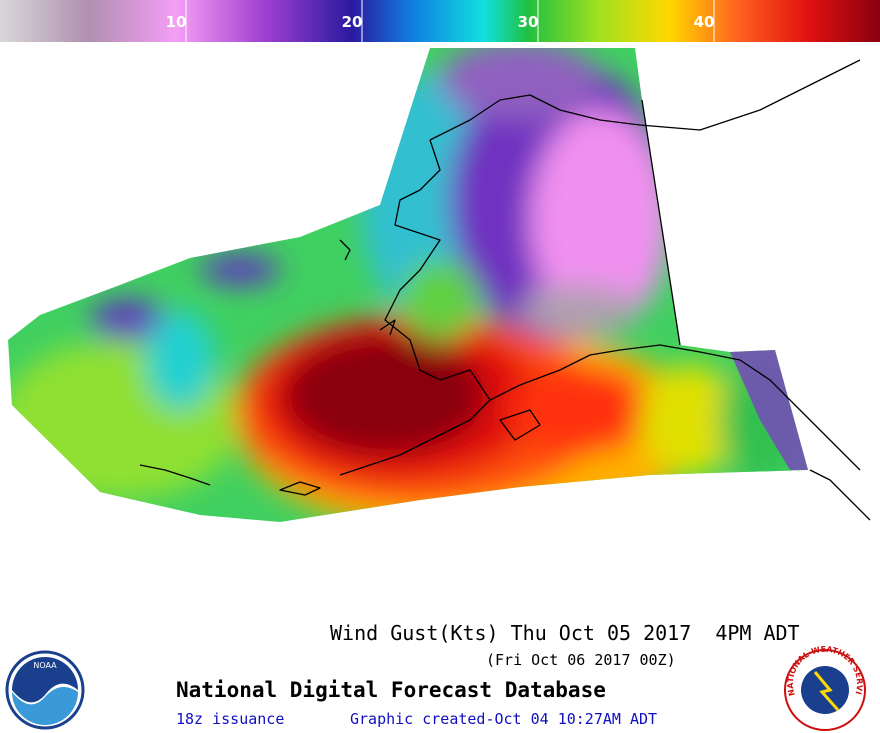 This screenshot has width=880, height=733. Describe the element at coordinates (528, 22) in the screenshot. I see `colorbar-tick-label: 30` at that location.